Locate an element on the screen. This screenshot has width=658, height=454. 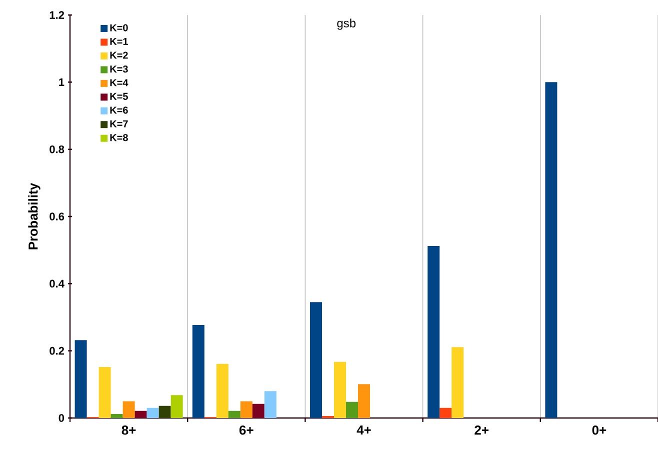
legend-label: K=4 is located at coordinates (119, 82).